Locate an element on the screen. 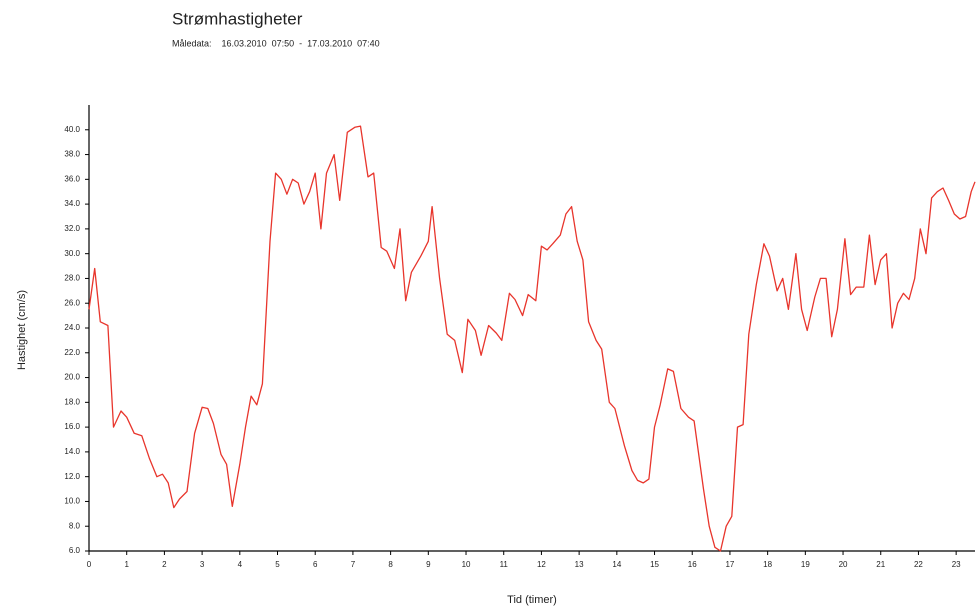 The height and width of the screenshot is (610, 976). x-tick-label: 2 is located at coordinates (164, 564).